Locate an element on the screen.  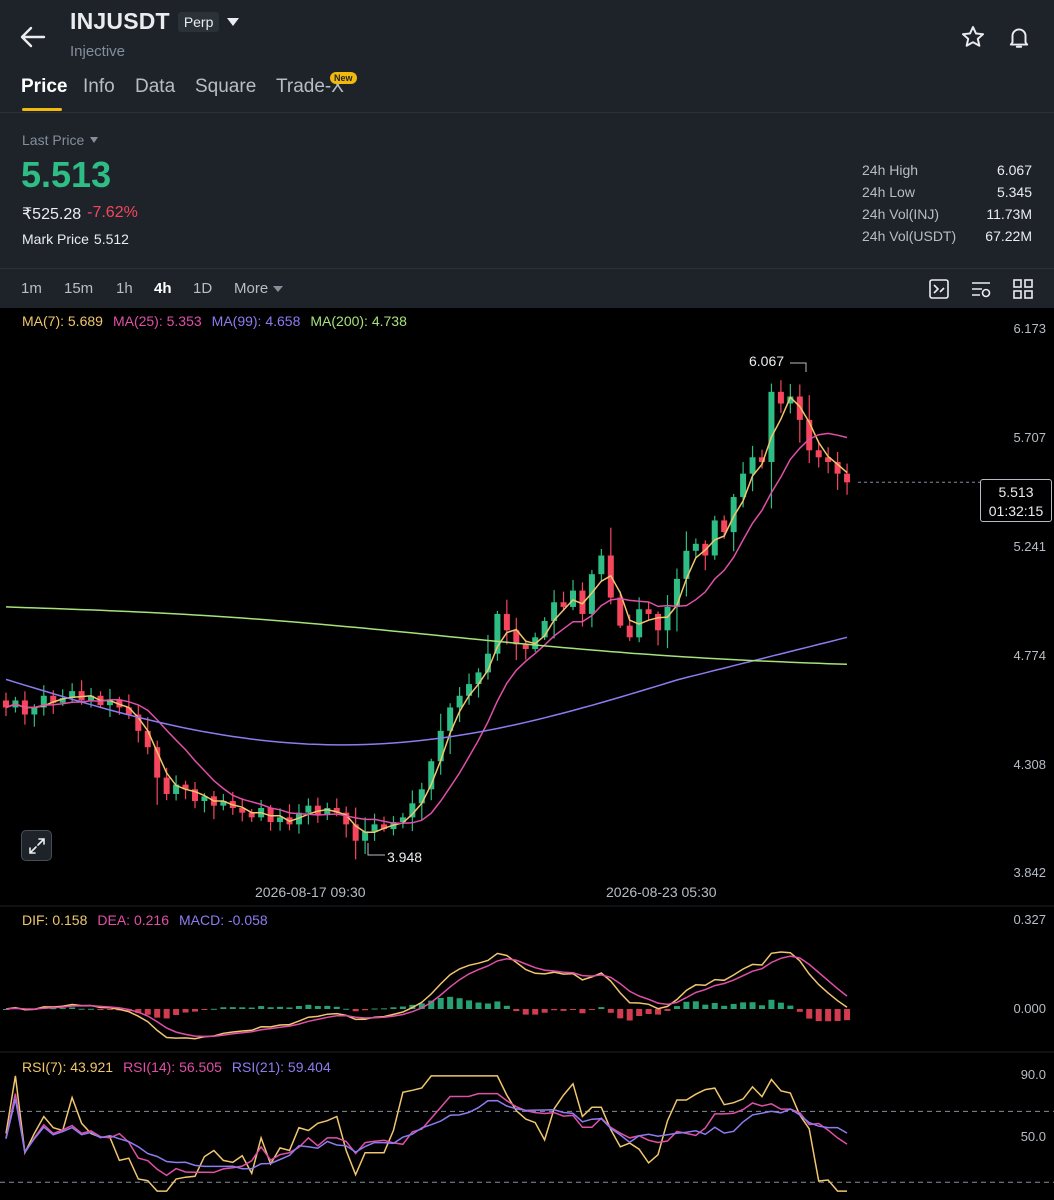
chevron-down-icon is located at coordinates (233, 21).